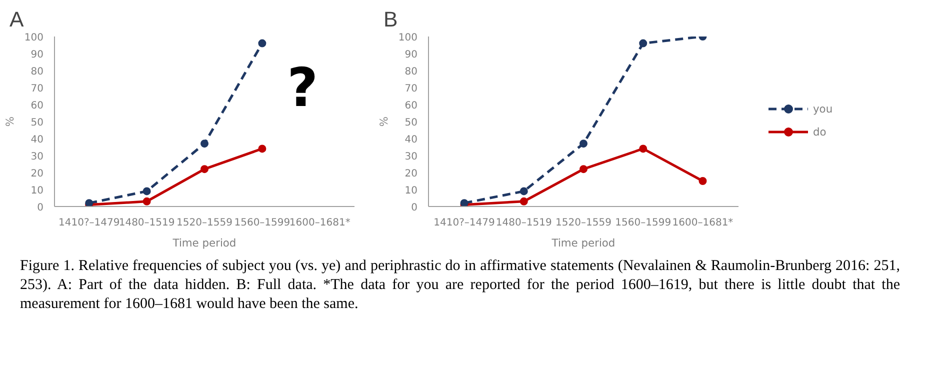 Image resolution: width=946 pixels, height=379 pixels. I want to click on caption: Figure 1. Relative frequencies of subject you (vs. ye) and periphrastic do in affirmative statements (Nevalainen & Raumolin-Brunberg 2016: 251, 253). A: Part of the data hidden. B: Full data. *The data for you are reported for the period 1600–1619, but there is little doubt that the measurement for 1600–1681 would have been the same., so click(460, 285).